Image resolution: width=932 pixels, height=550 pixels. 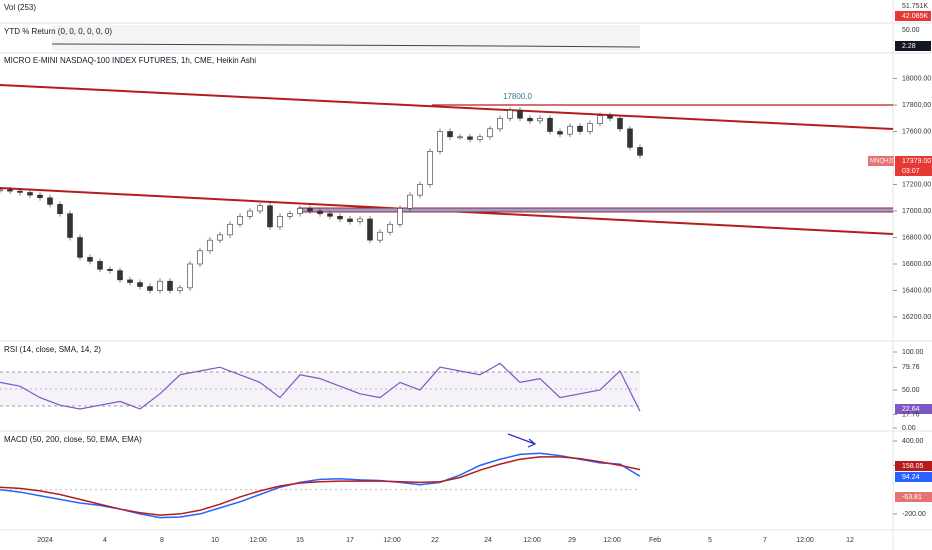 I want to click on x-tick-label: 2024, so click(x=45, y=540).